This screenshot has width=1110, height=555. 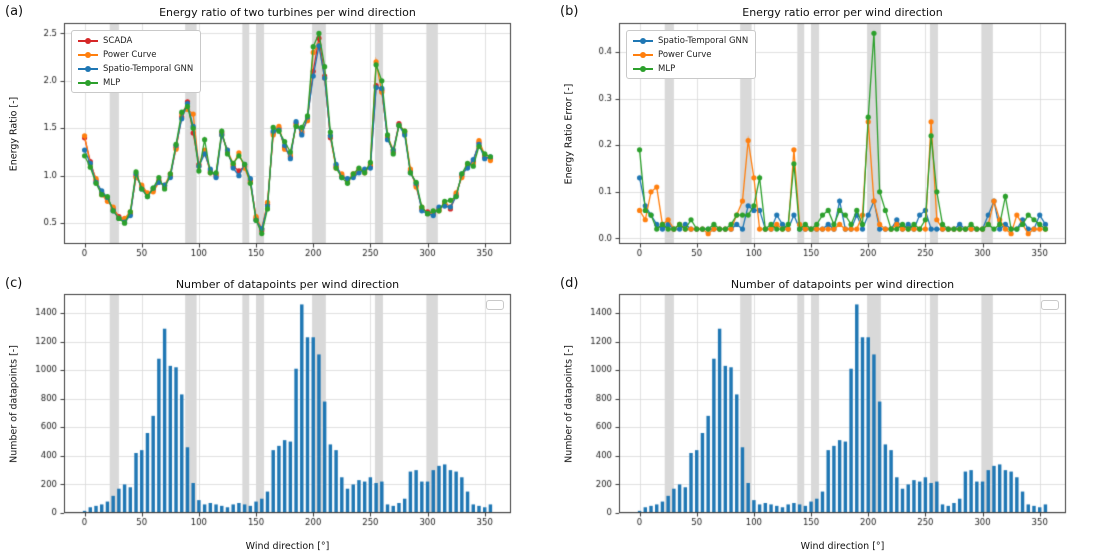 I want to click on panel-label-b: (b), so click(x=569, y=11).